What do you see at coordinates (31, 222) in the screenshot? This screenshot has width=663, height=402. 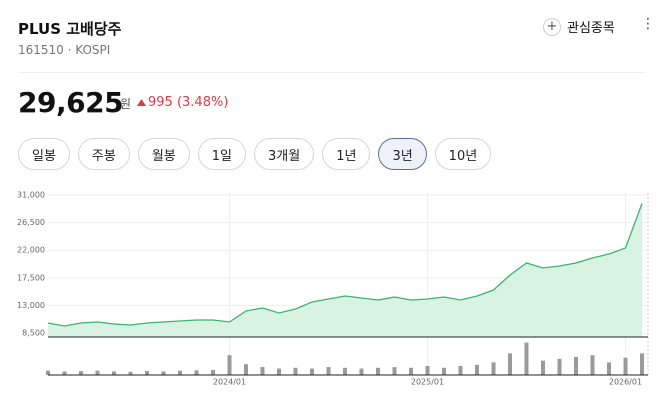 I see `y-tick-label: 26,500` at bounding box center [31, 222].